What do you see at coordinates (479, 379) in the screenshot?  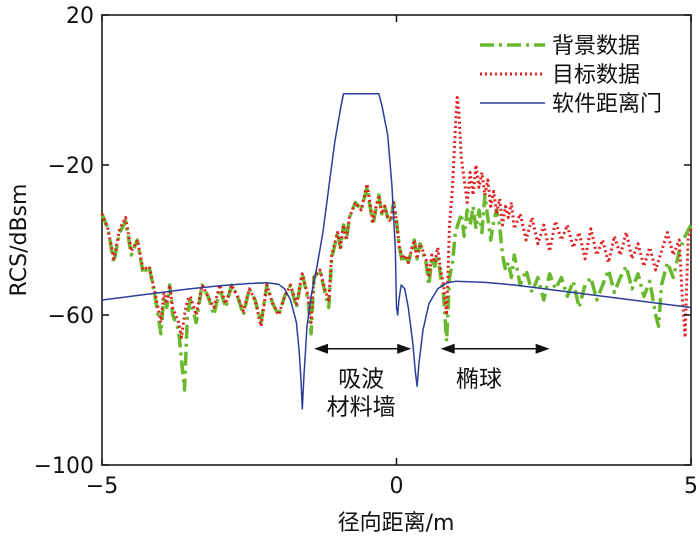 I see `annotation-label: 椭球` at bounding box center [479, 379].